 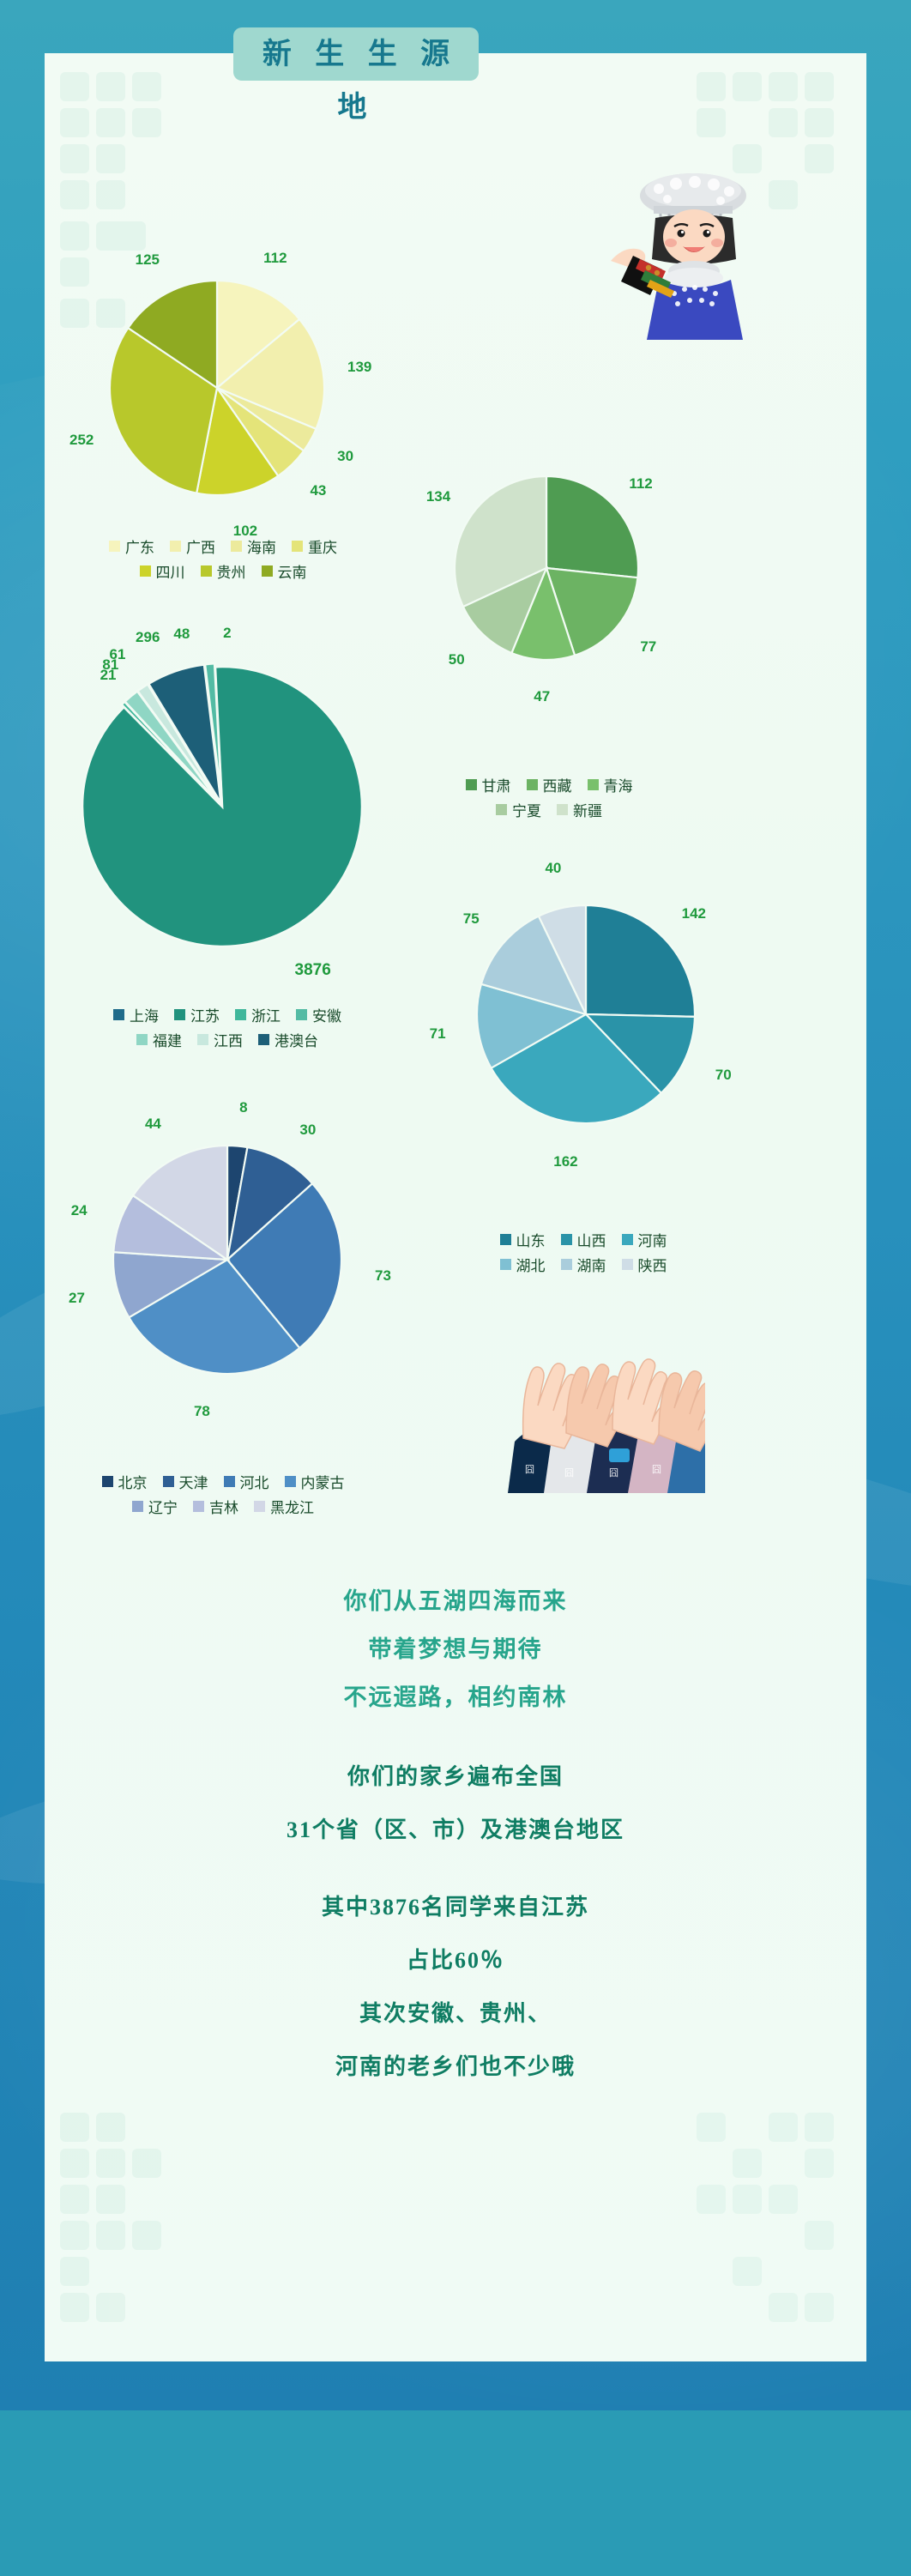 I want to click on copy-line: 其次安徽、贵州、, so click(x=455, y=2013).